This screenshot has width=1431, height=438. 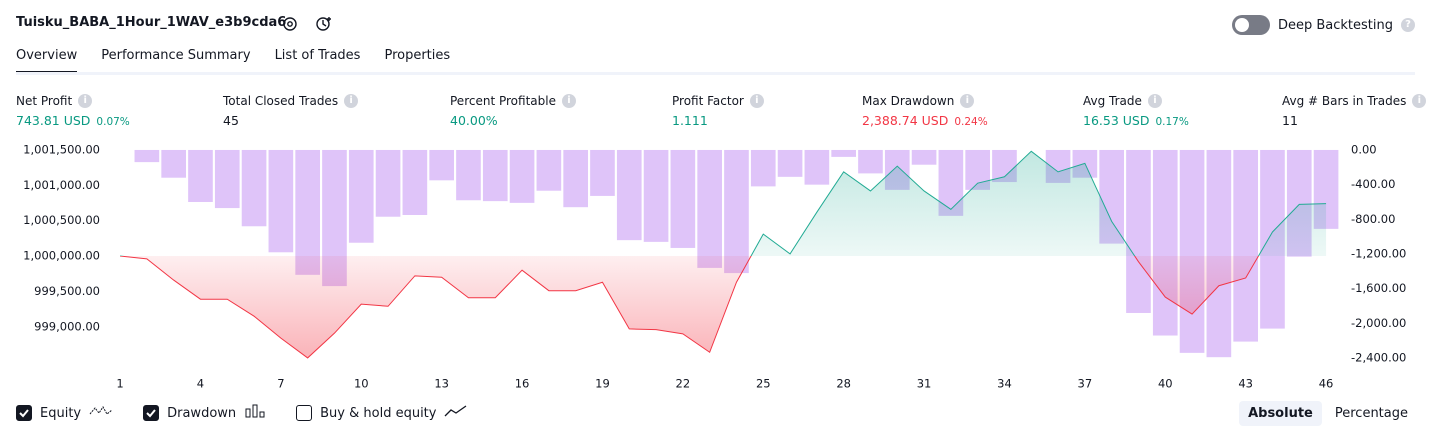 What do you see at coordinates (1004, 384) in the screenshot?
I see `x-tick-label: 34` at bounding box center [1004, 384].